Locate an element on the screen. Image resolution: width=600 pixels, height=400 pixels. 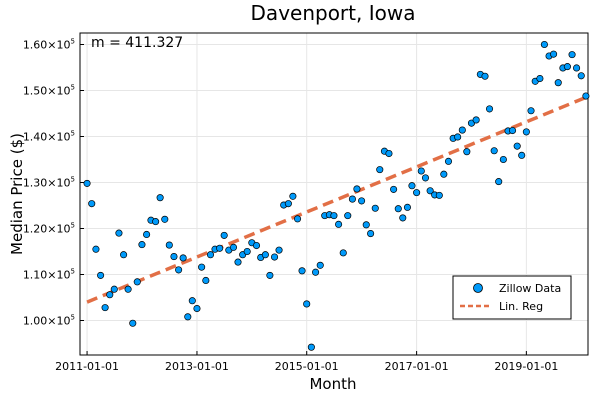
x-tick-label: 2011-01-01 is located at coordinates (87, 366).